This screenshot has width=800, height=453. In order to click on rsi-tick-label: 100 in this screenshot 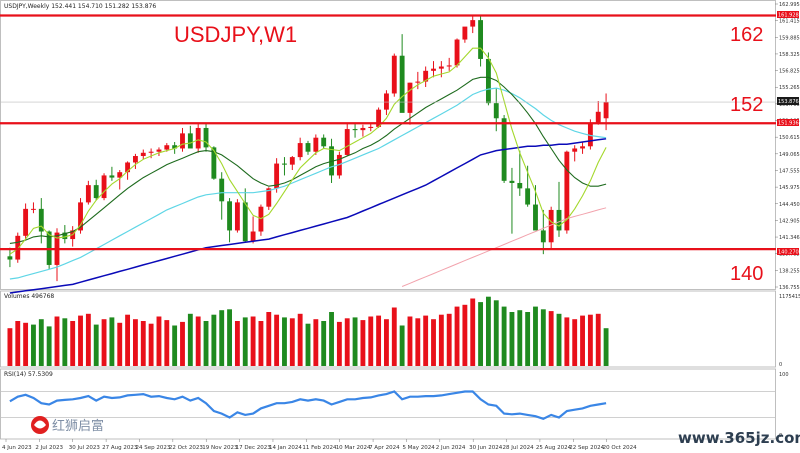, I will do `click(784, 375)`.